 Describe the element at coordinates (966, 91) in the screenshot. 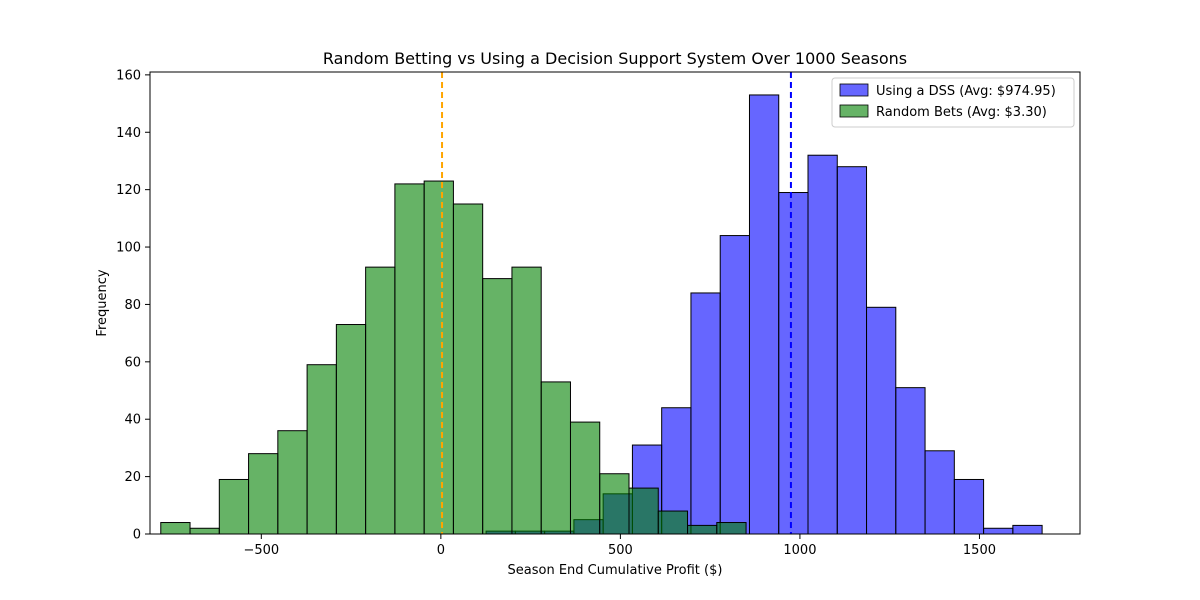

I see `legend-label-dss: Using a DSS (Avg: $974.95)` at that location.